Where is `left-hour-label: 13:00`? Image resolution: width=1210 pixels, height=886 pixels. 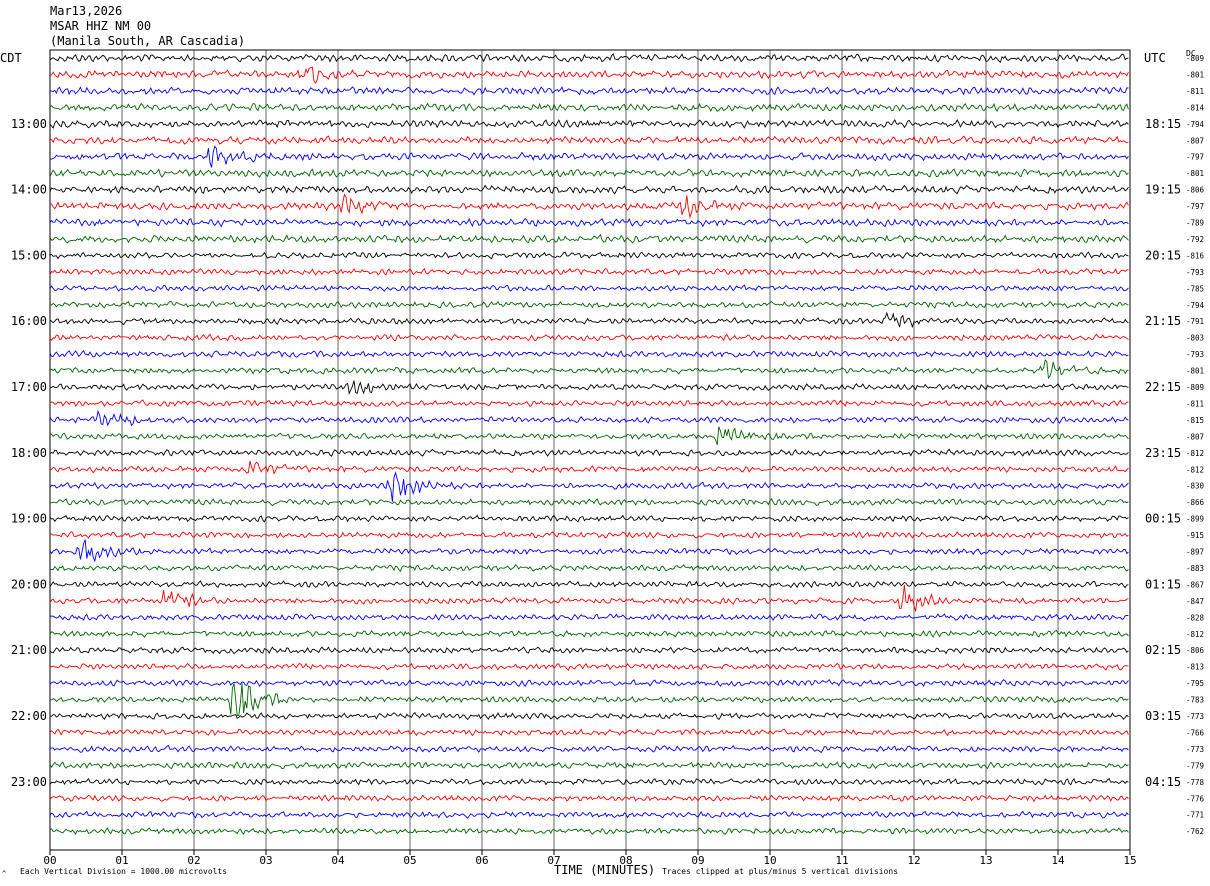
left-hour-label: 13:00 is located at coordinates (29, 124).